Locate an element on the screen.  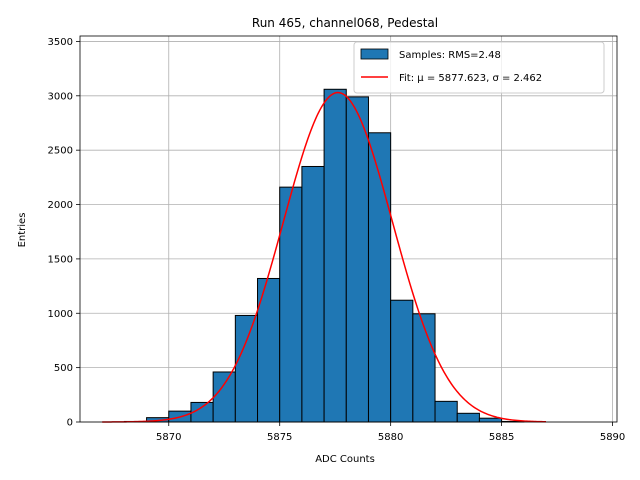
y-tick-label: 2500 is located at coordinates (60, 151).